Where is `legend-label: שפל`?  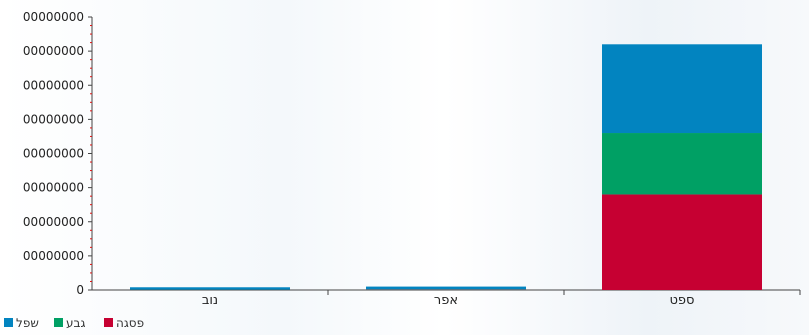 legend-label: שפל is located at coordinates (27, 323).